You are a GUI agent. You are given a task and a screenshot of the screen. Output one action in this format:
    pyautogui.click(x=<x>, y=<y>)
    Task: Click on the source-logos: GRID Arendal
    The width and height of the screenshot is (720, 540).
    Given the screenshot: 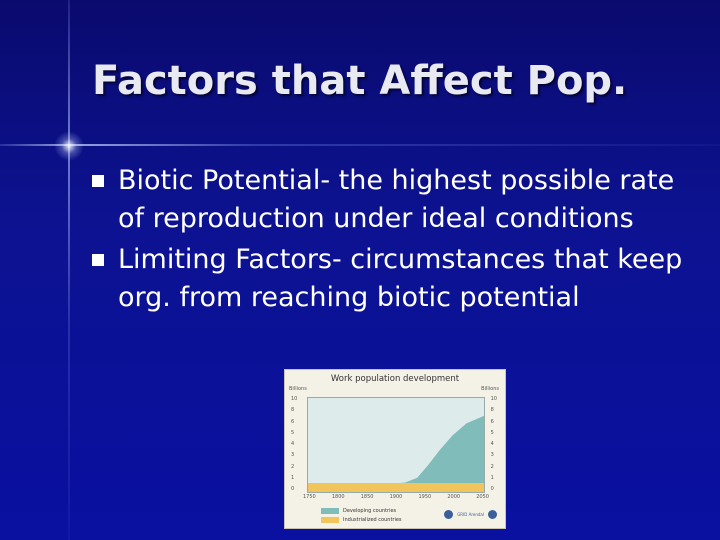 What is the action you would take?
    pyautogui.click(x=470, y=514)
    